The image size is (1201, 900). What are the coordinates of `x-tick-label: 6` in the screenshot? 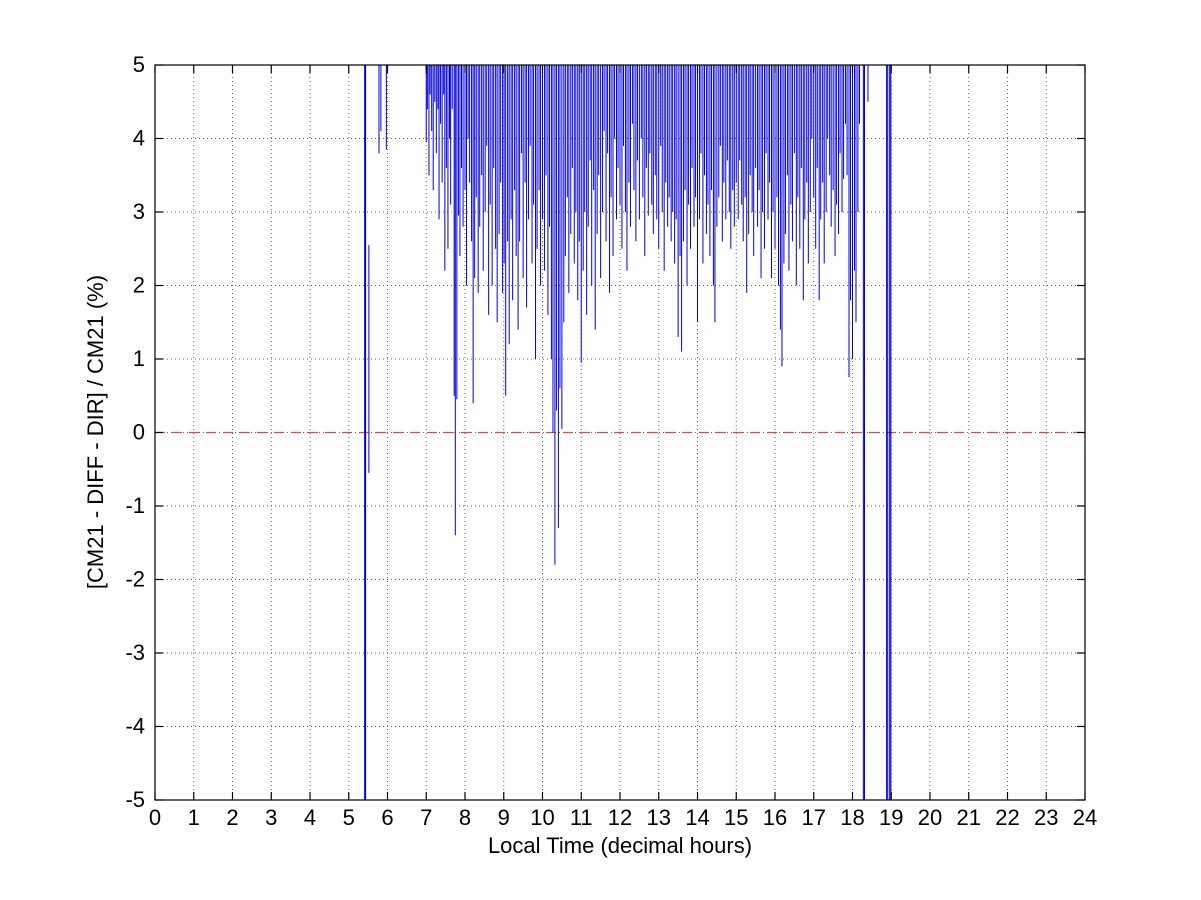 It's located at (387, 817).